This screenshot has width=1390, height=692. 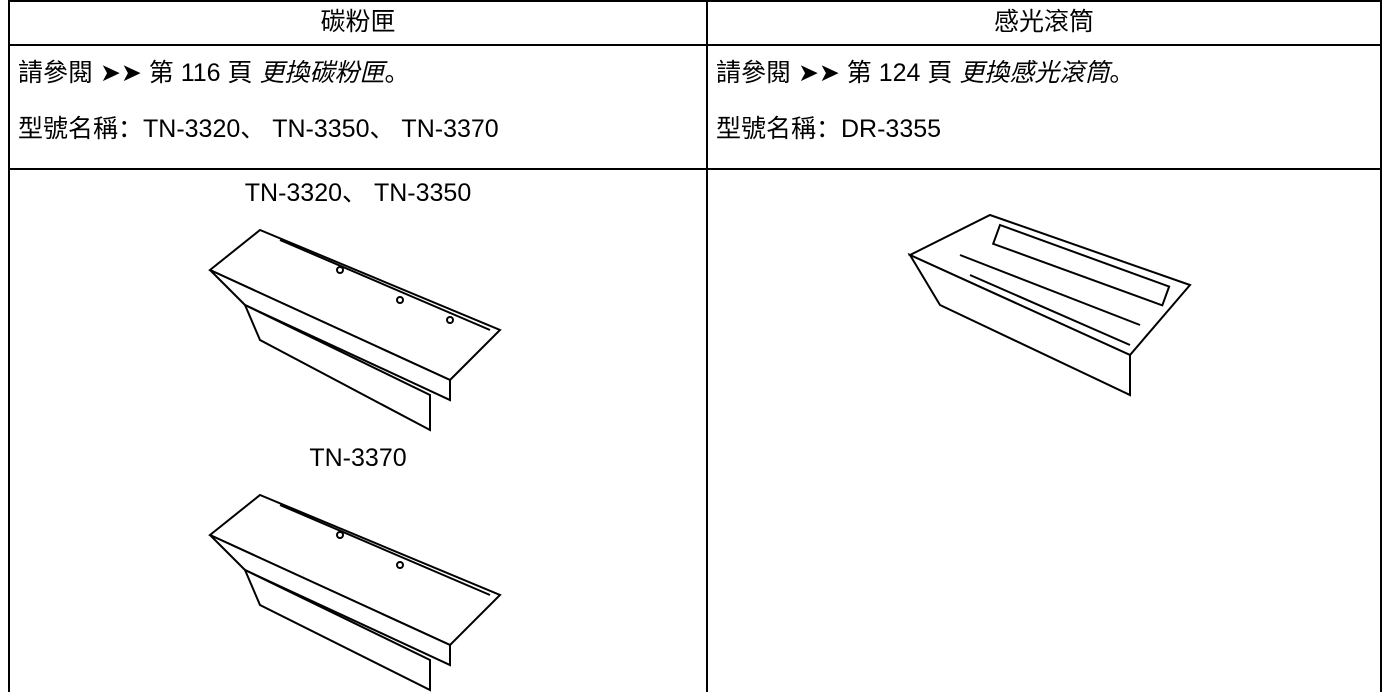 I want to click on link-text: 更換碳粉匣, so click(x=322, y=73).